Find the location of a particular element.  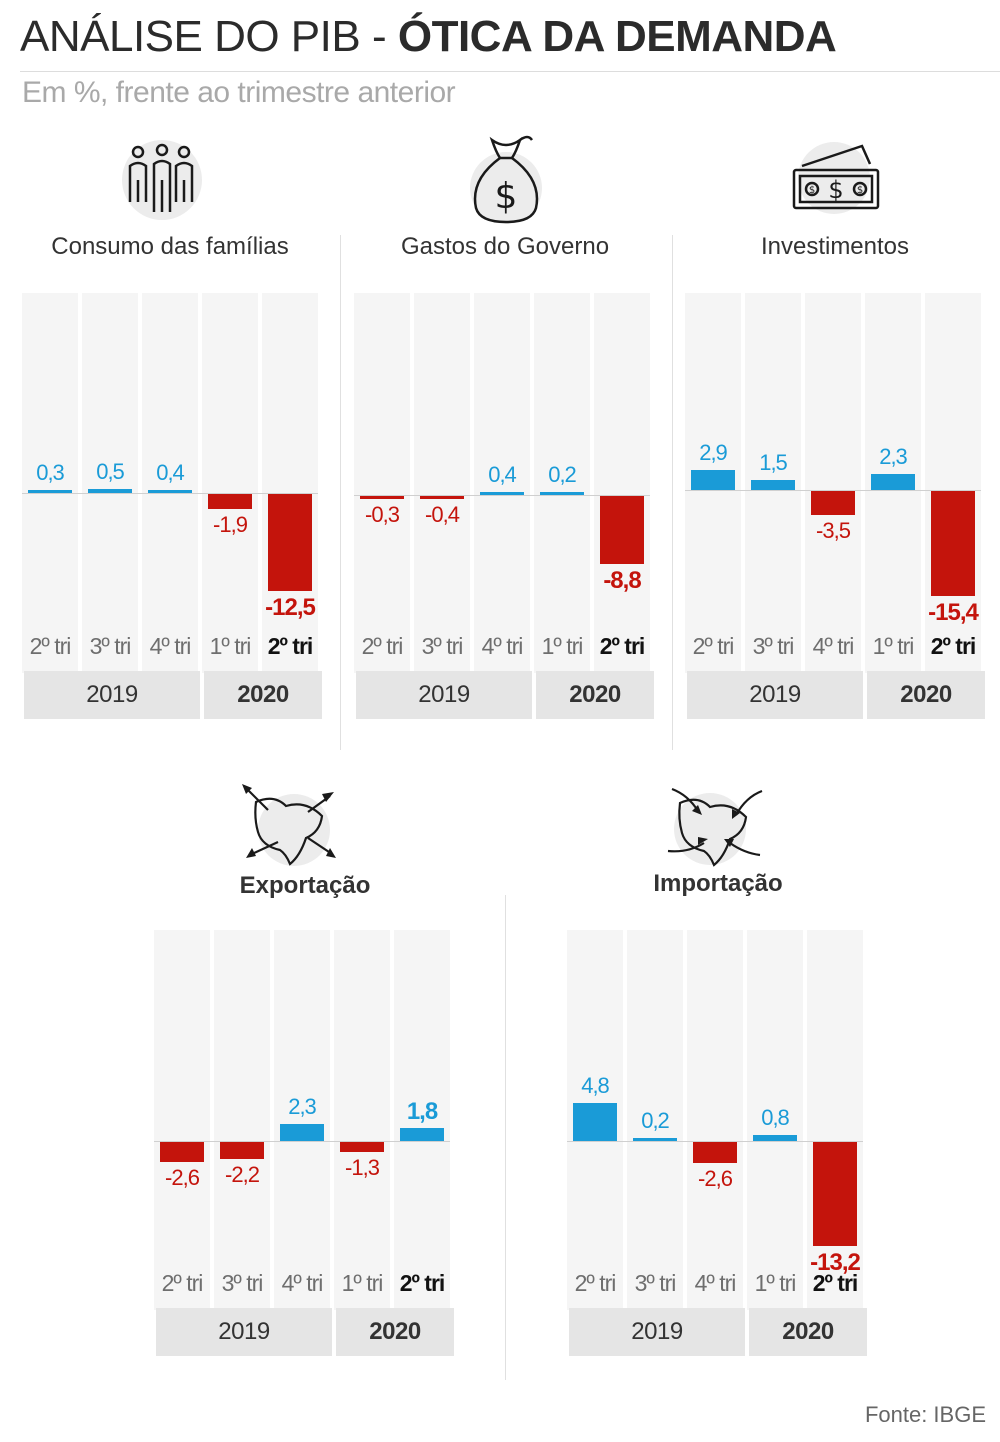

value-label: -0,4 is located at coordinates (442, 515).